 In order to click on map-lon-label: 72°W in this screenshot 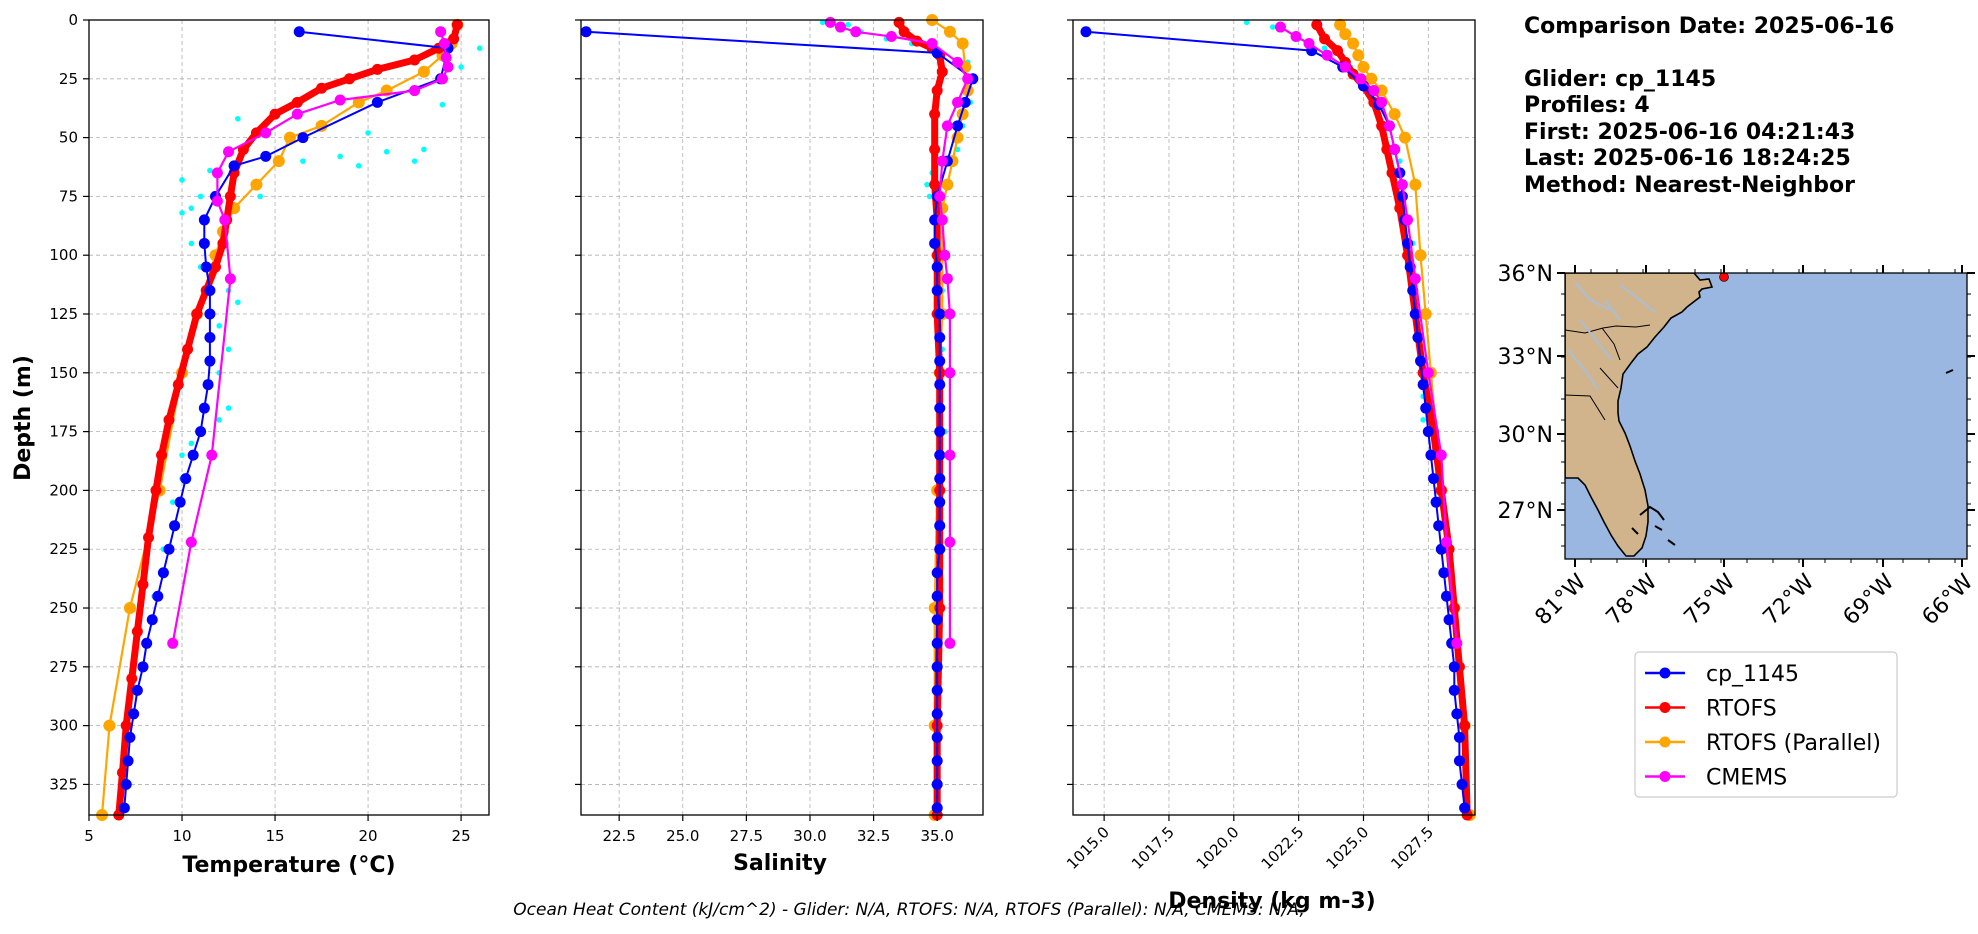, I will do `click(1789, 599)`.